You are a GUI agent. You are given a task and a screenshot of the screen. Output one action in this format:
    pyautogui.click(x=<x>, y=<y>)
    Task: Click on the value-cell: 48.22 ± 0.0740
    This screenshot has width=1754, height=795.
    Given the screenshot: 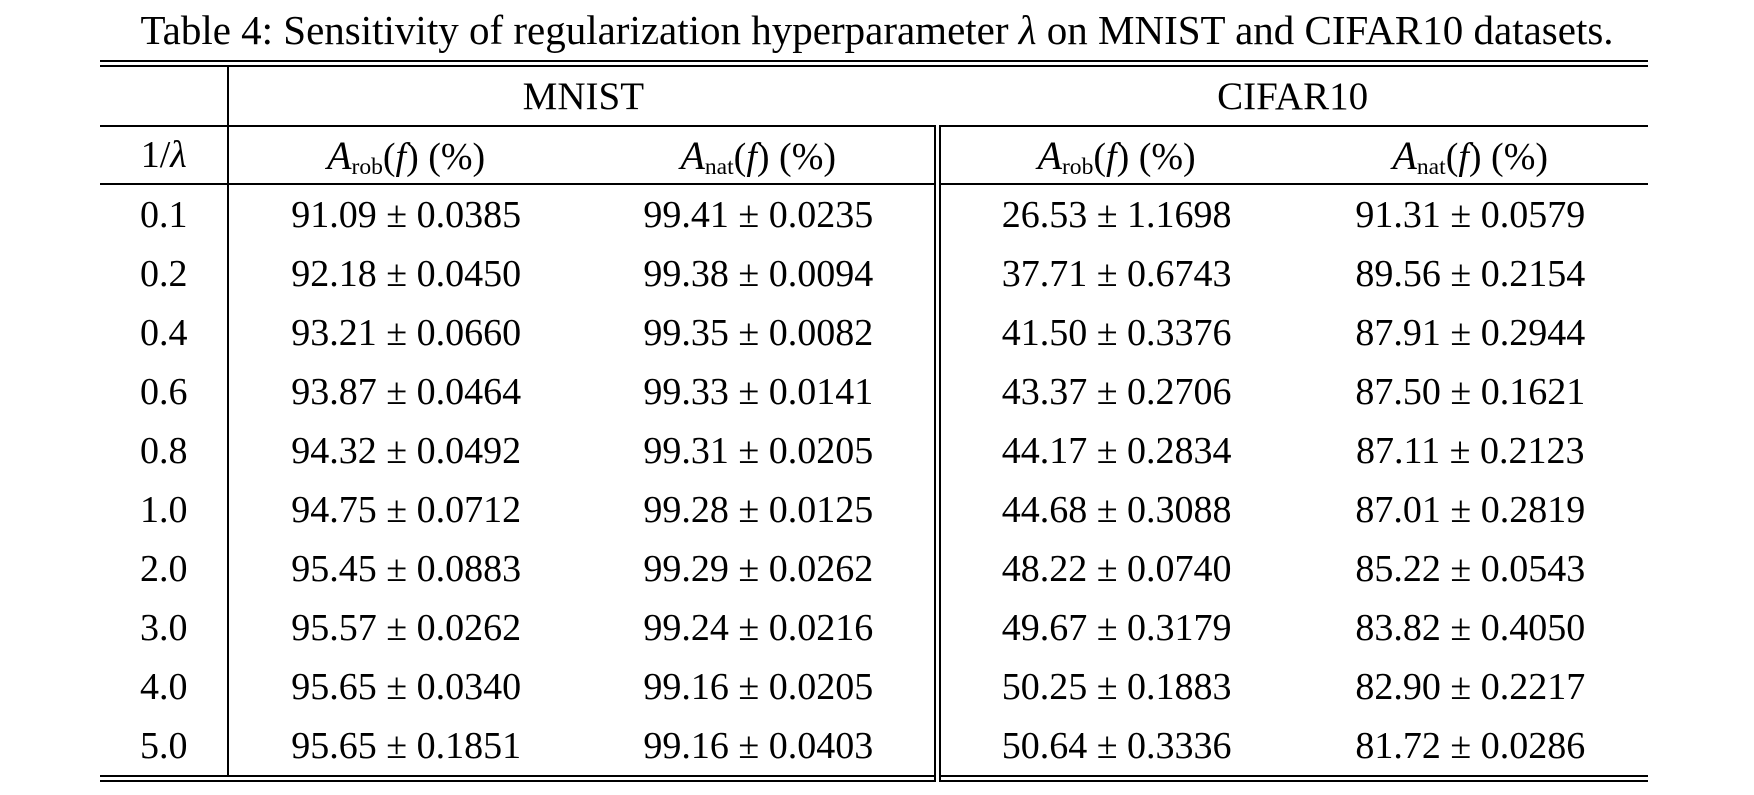 What is the action you would take?
    pyautogui.click(x=1113, y=568)
    